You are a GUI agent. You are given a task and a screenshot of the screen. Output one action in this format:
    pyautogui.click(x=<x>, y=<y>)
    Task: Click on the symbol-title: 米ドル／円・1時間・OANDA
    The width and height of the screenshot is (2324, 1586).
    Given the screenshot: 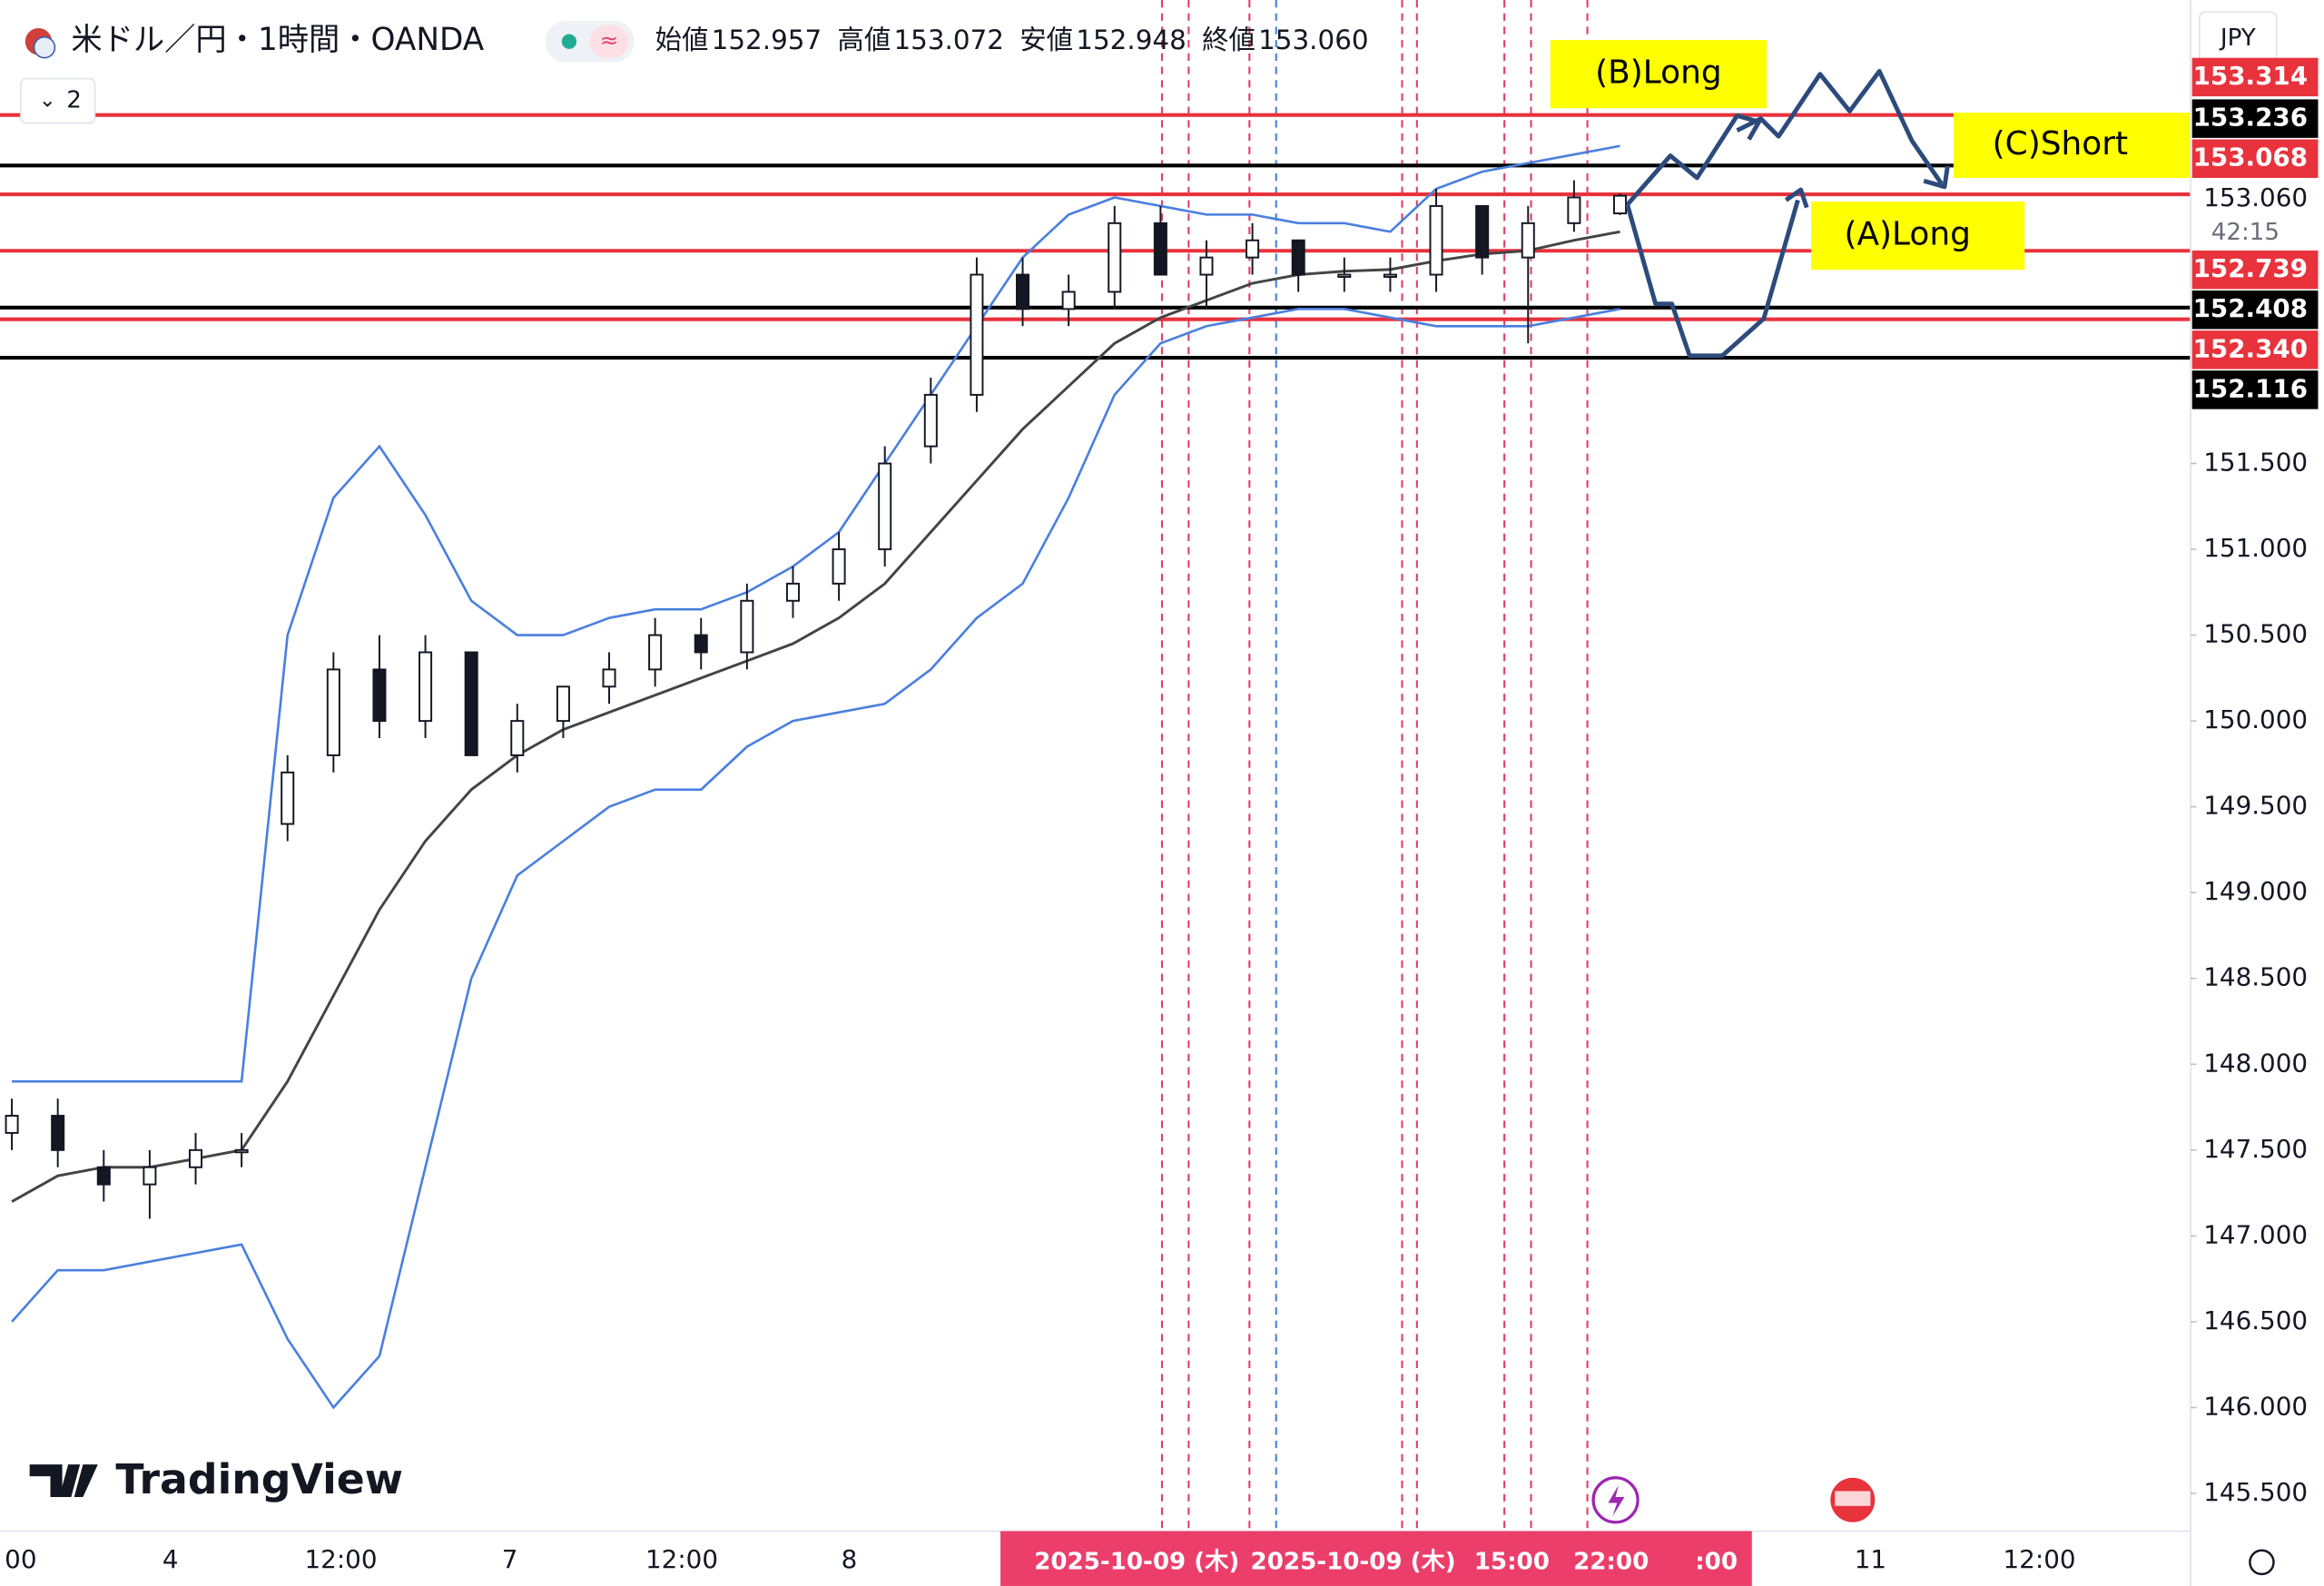 What is the action you would take?
    pyautogui.click(x=277, y=40)
    